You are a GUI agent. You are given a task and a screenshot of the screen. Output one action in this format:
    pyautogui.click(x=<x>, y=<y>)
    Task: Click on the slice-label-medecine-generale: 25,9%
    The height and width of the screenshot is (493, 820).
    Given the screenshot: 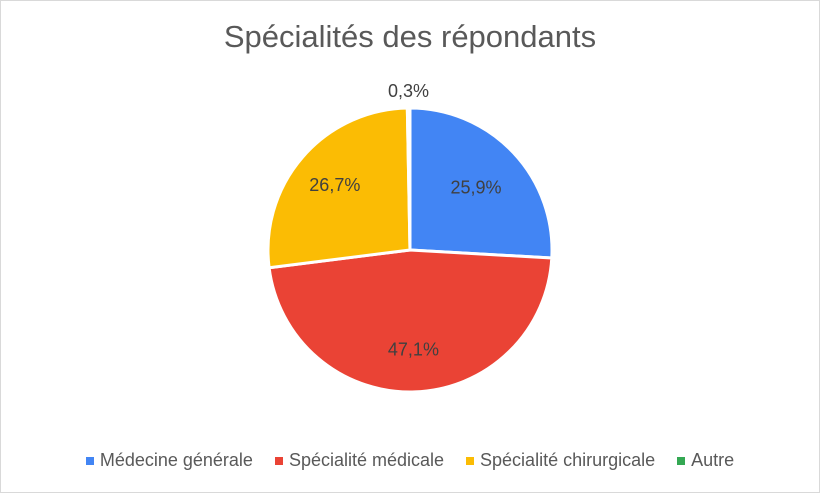 What is the action you would take?
    pyautogui.click(x=476, y=188)
    